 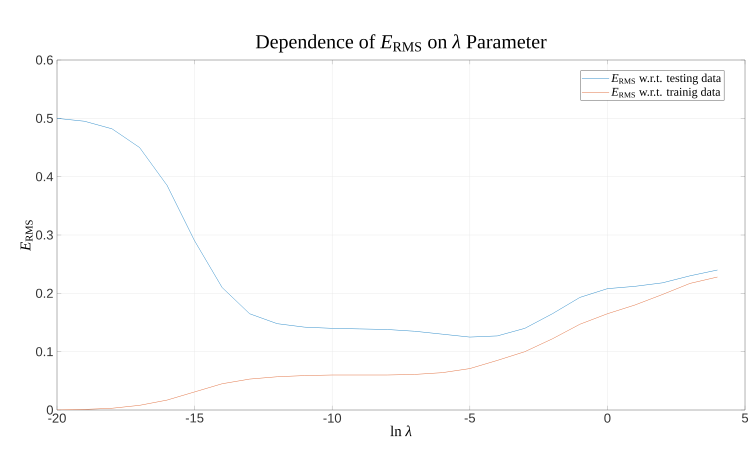 I want to click on y-tick-label: 0.1, so click(x=44, y=351).